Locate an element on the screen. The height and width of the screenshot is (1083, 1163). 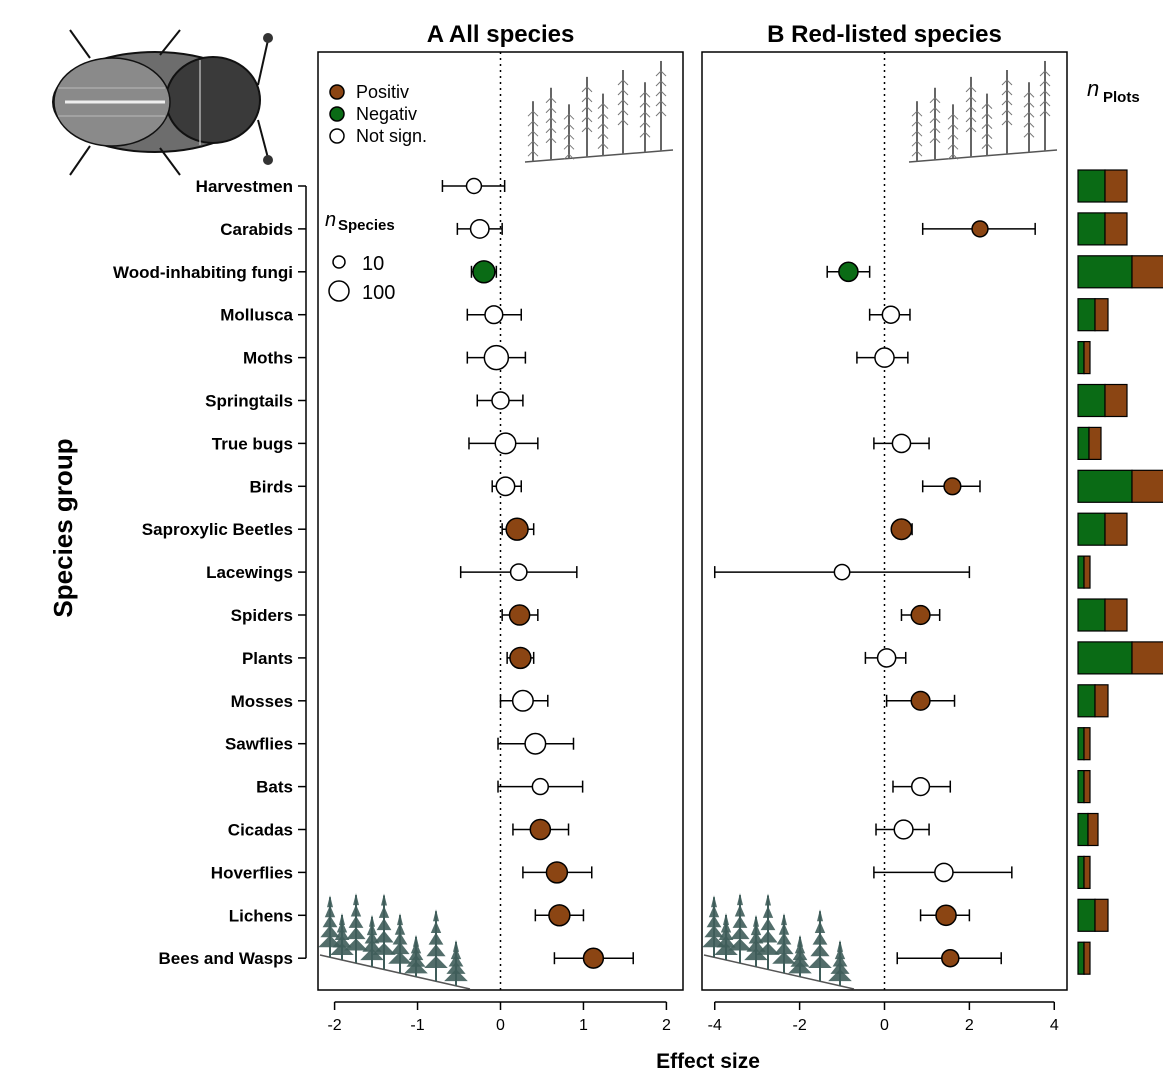
panel-title: A All species is located at coordinates (501, 34).